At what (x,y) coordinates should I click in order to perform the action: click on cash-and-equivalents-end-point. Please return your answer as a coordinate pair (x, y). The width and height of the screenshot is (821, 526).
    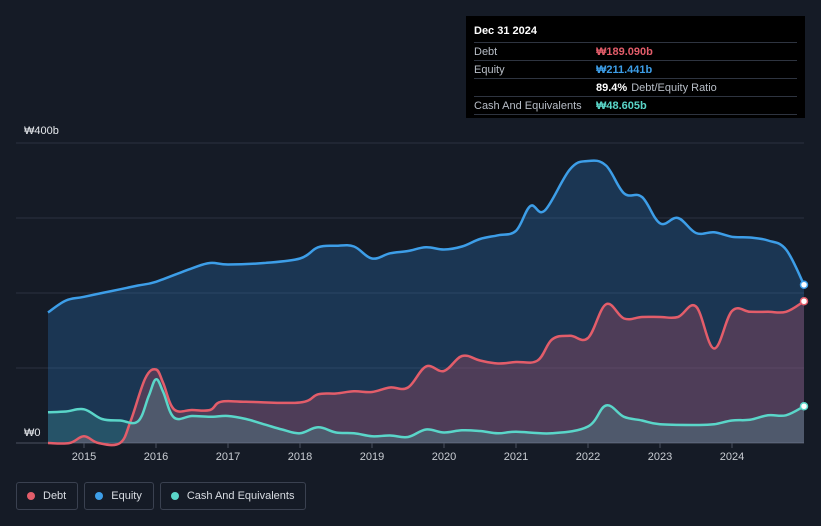
    Looking at the image, I should click on (804, 406).